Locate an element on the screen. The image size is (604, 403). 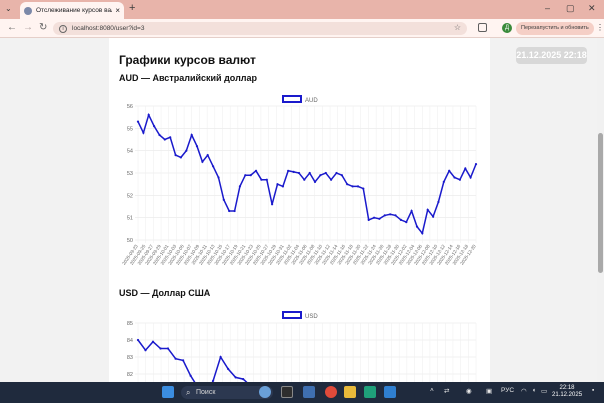
aud-legend-label: AUD is located at coordinates (311, 101).